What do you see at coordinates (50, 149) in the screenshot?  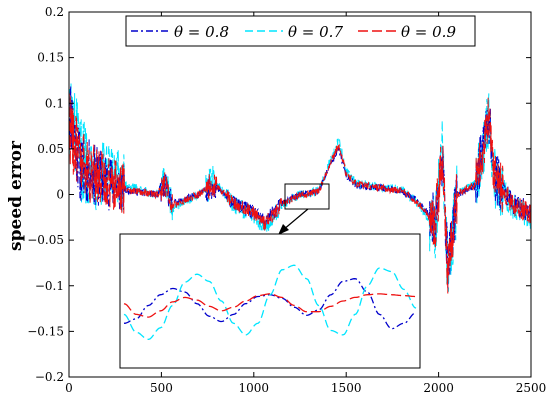 I see `y-tick-label: 0.05` at bounding box center [50, 149].